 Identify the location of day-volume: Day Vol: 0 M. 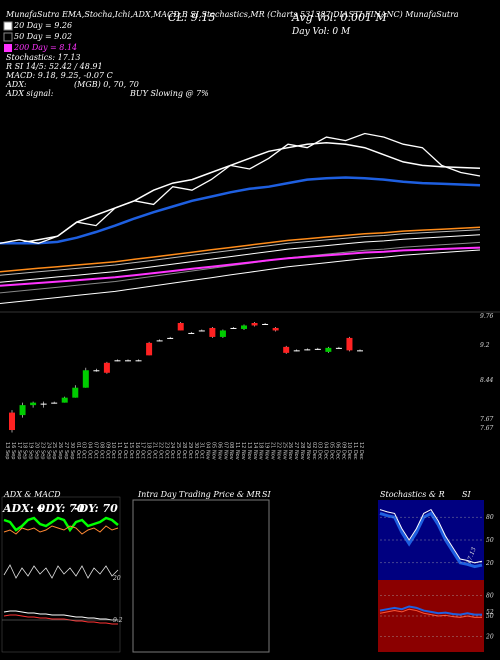
(321, 32).